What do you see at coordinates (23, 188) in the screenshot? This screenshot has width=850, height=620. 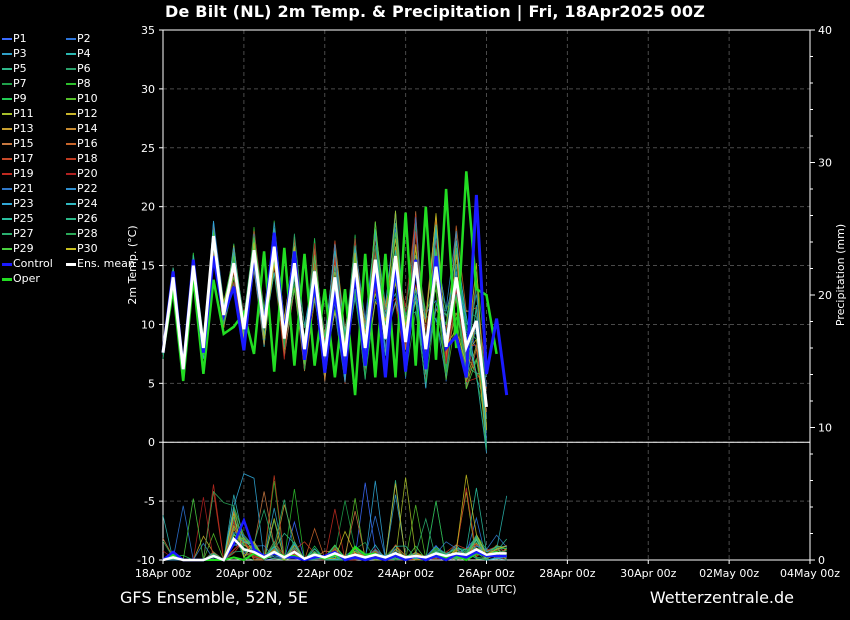 I see `legend-label: P21` at bounding box center [23, 188].